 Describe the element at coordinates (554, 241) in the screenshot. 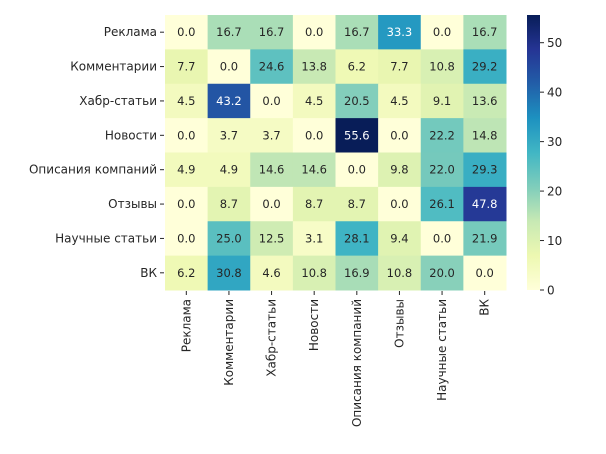

I see `colorbar-tick-label: 10` at that location.